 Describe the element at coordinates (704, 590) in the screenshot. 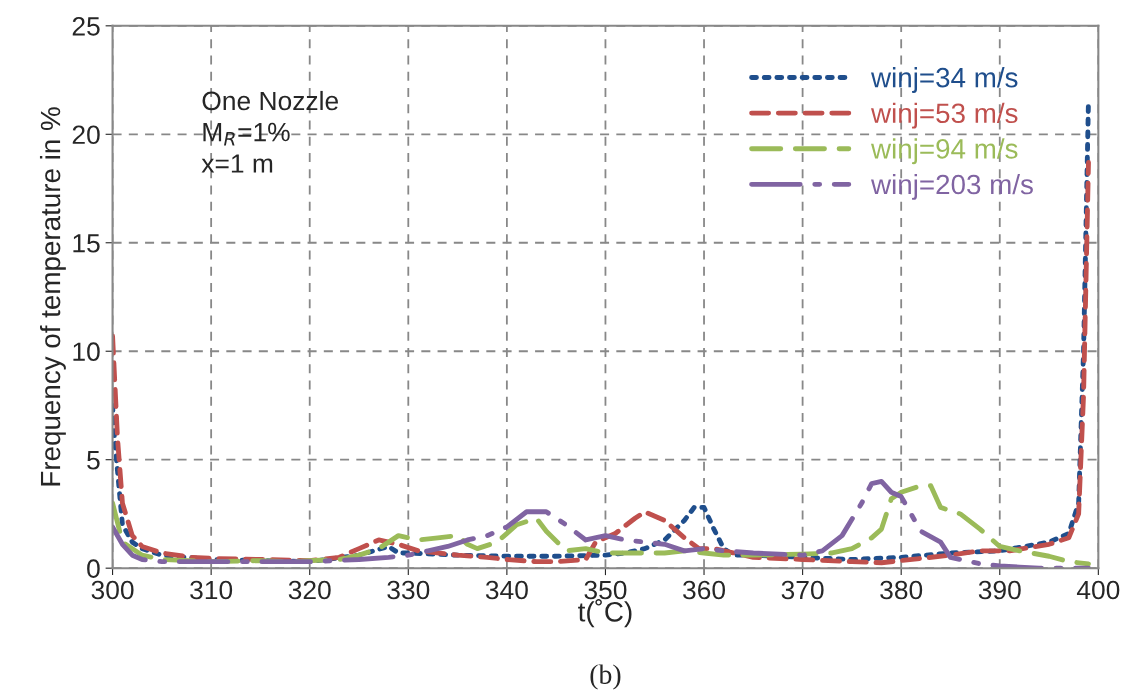

I see `x-tick-label: 360` at that location.